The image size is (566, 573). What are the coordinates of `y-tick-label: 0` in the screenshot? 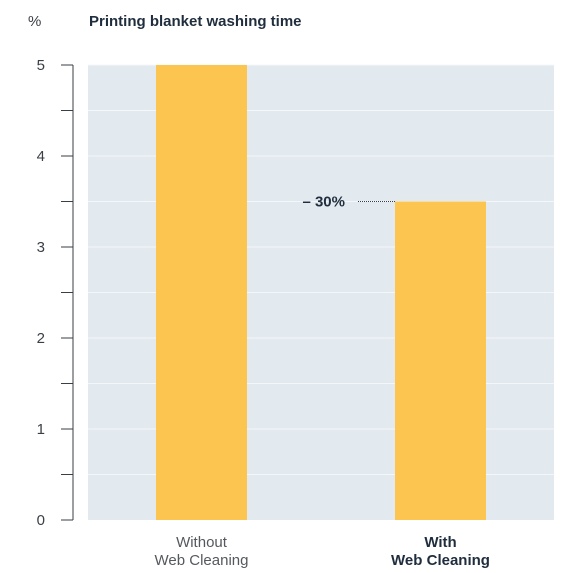 It's located at (41, 520).